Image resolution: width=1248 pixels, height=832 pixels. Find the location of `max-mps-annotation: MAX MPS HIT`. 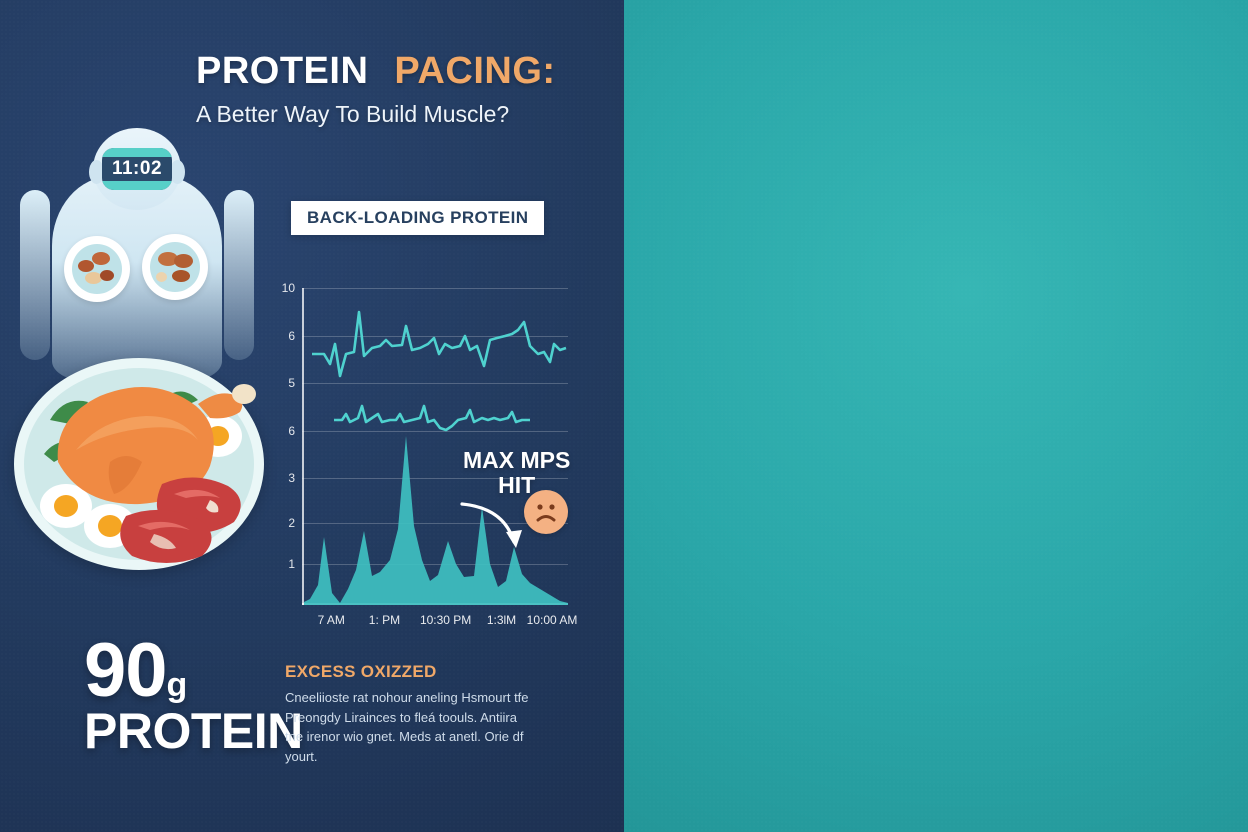

max-mps-annotation: MAX MPS HIT is located at coordinates (517, 473).